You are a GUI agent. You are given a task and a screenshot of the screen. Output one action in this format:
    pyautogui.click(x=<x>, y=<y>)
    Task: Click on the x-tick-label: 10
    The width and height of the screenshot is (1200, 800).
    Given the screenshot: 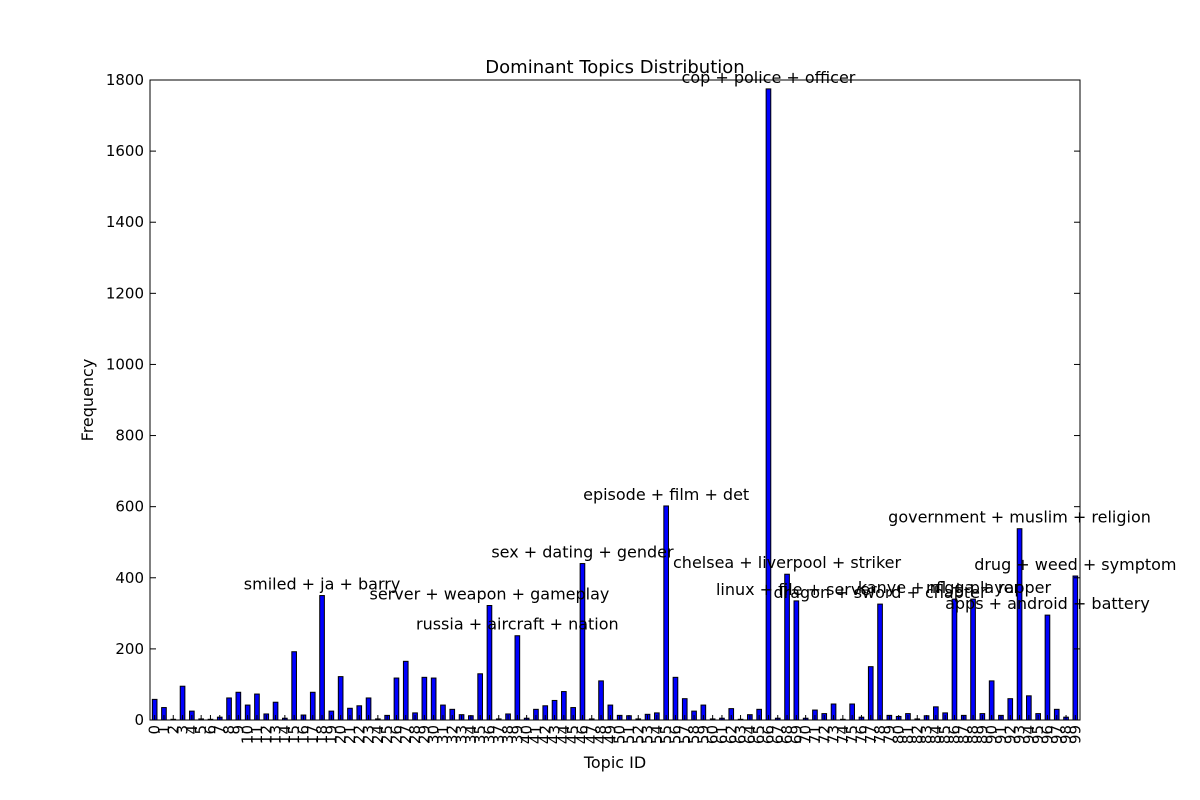 What is the action you would take?
    pyautogui.click(x=248, y=734)
    